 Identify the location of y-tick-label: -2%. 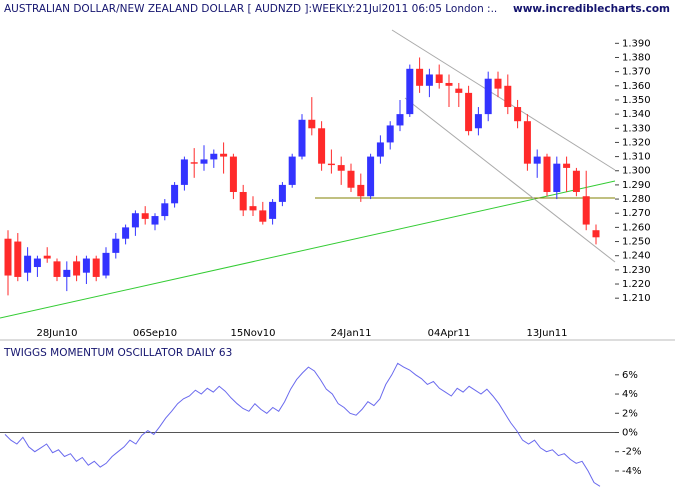
(631, 452).